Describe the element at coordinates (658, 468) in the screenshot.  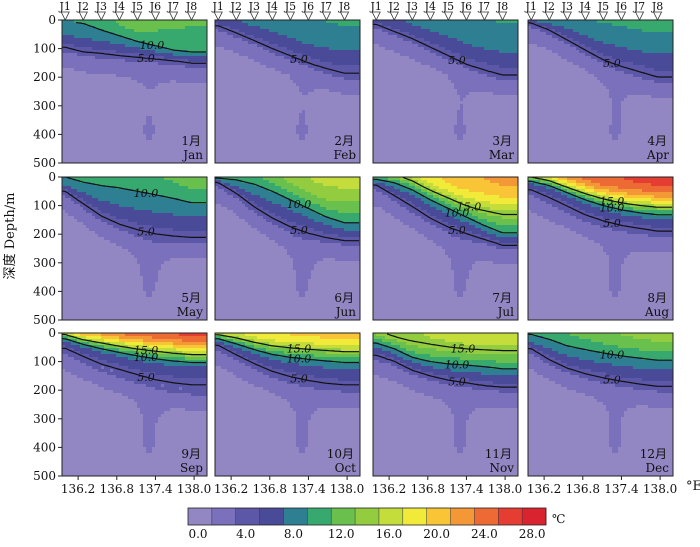
I see `month-label-en: Dec` at that location.